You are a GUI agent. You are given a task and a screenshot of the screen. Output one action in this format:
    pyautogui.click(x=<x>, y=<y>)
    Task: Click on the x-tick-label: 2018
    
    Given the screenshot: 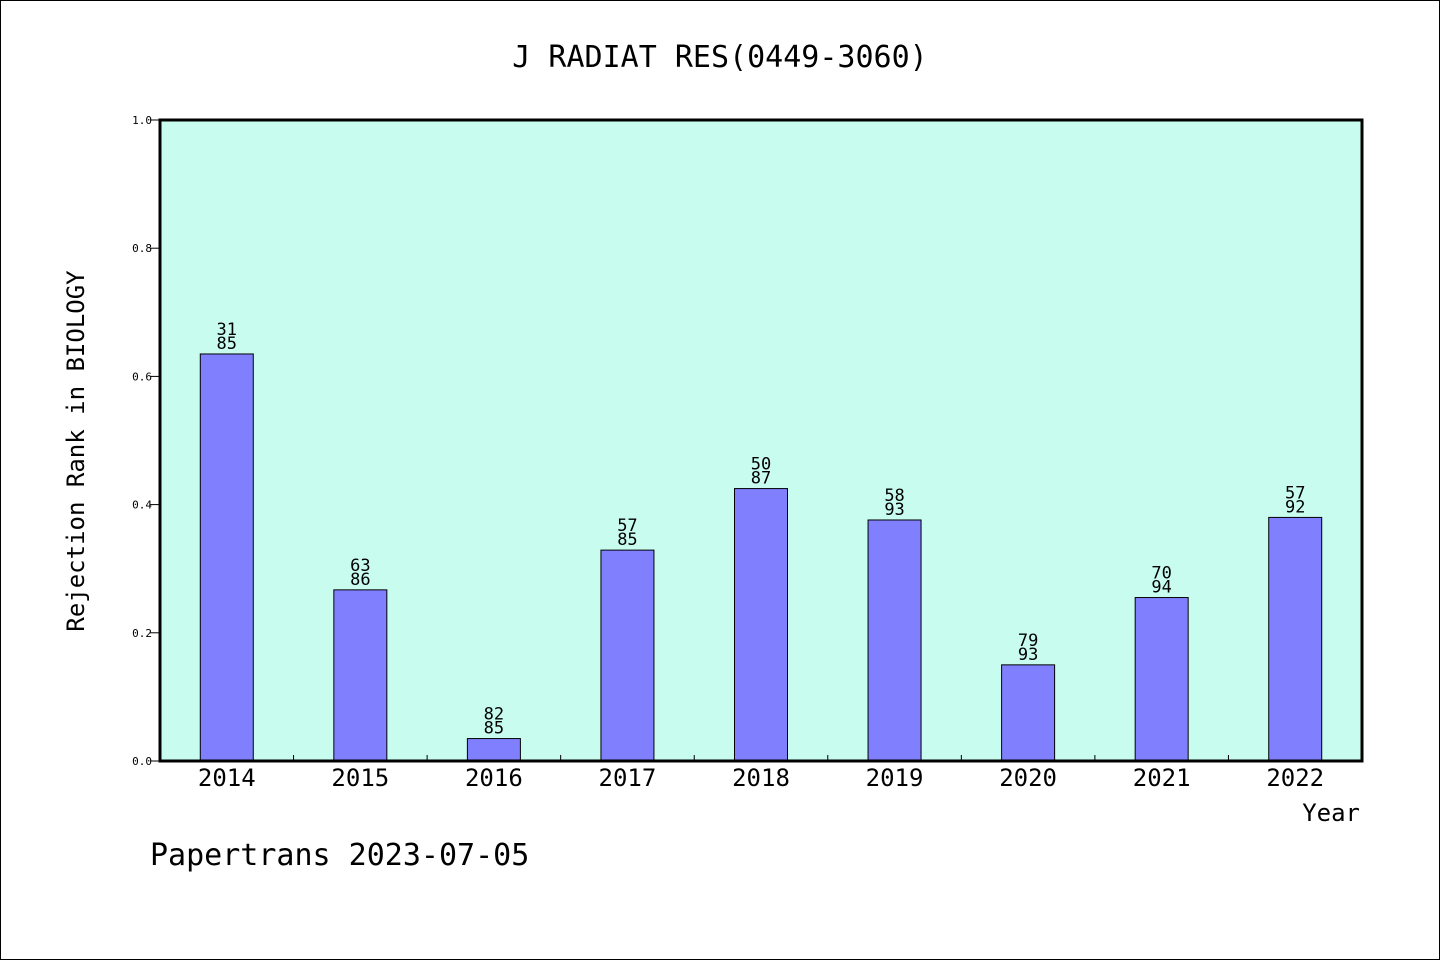 What is the action you would take?
    pyautogui.click(x=761, y=778)
    